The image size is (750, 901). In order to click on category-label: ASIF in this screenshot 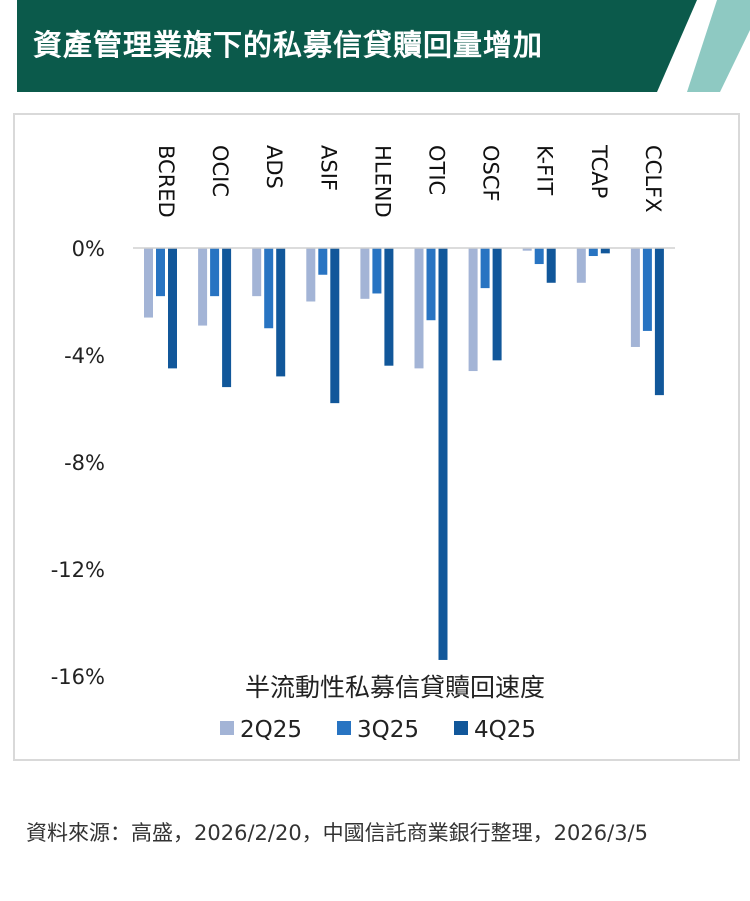, I will do `click(328, 168)`.